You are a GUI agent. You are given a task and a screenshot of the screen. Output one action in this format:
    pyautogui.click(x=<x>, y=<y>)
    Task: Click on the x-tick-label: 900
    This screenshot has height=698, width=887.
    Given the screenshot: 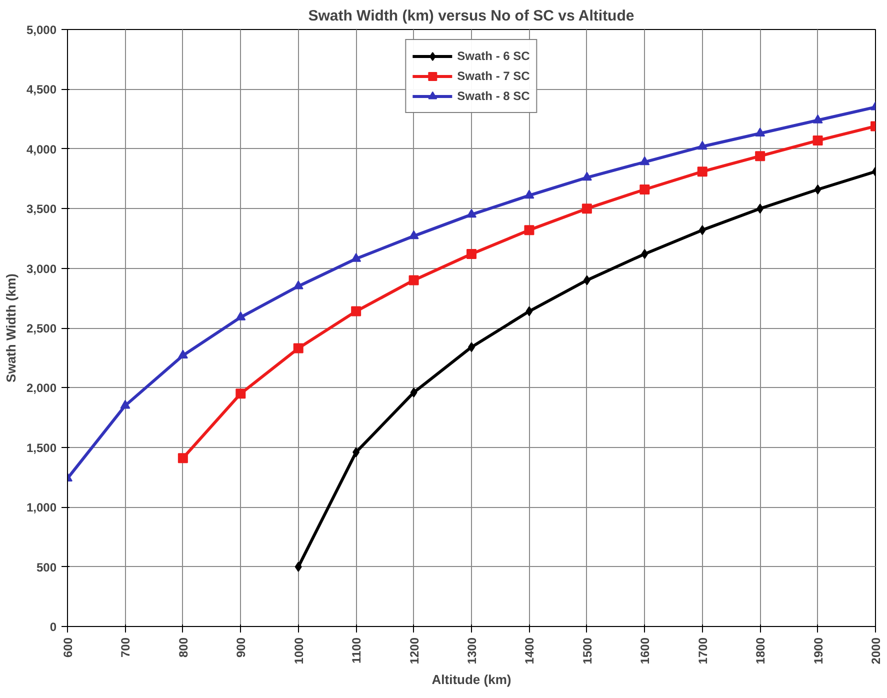 What is the action you would take?
    pyautogui.click(x=241, y=647)
    